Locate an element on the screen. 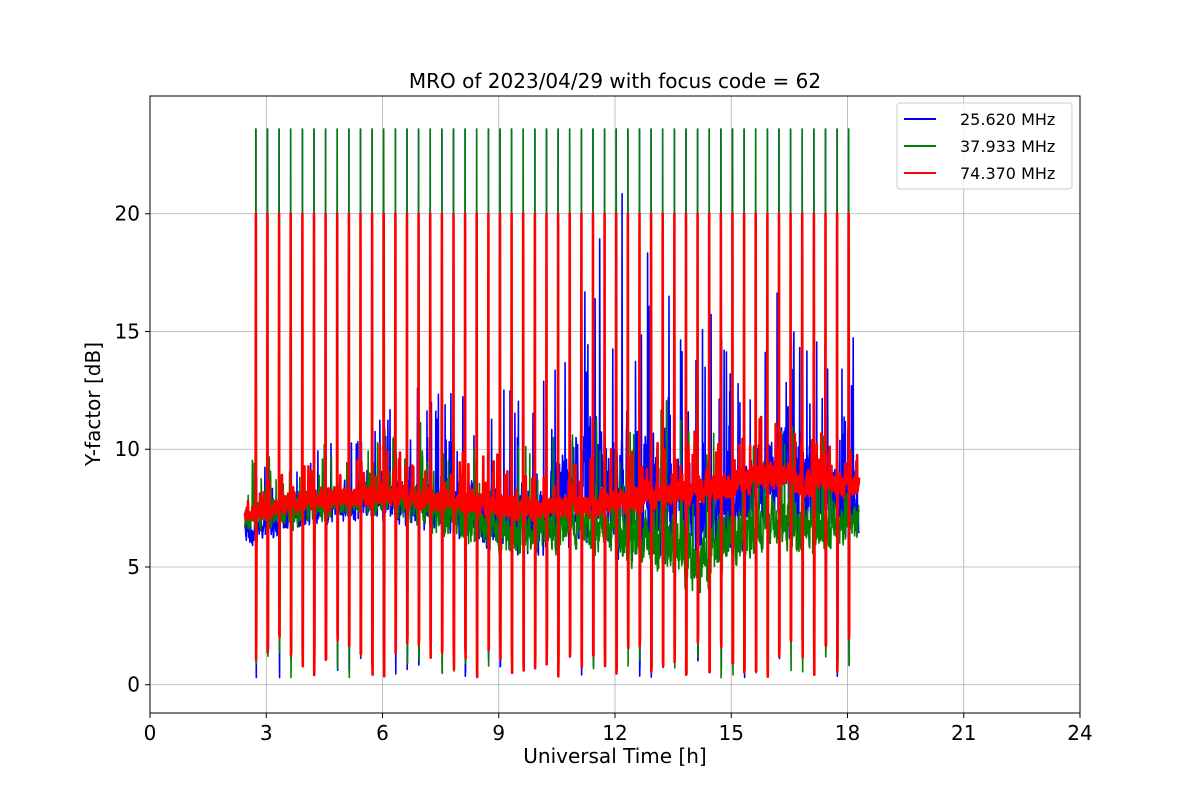 This screenshot has height=800, width=1200. x-axis-ticks: 0 3 6 9 12 15 18 21 24 is located at coordinates (618, 729).